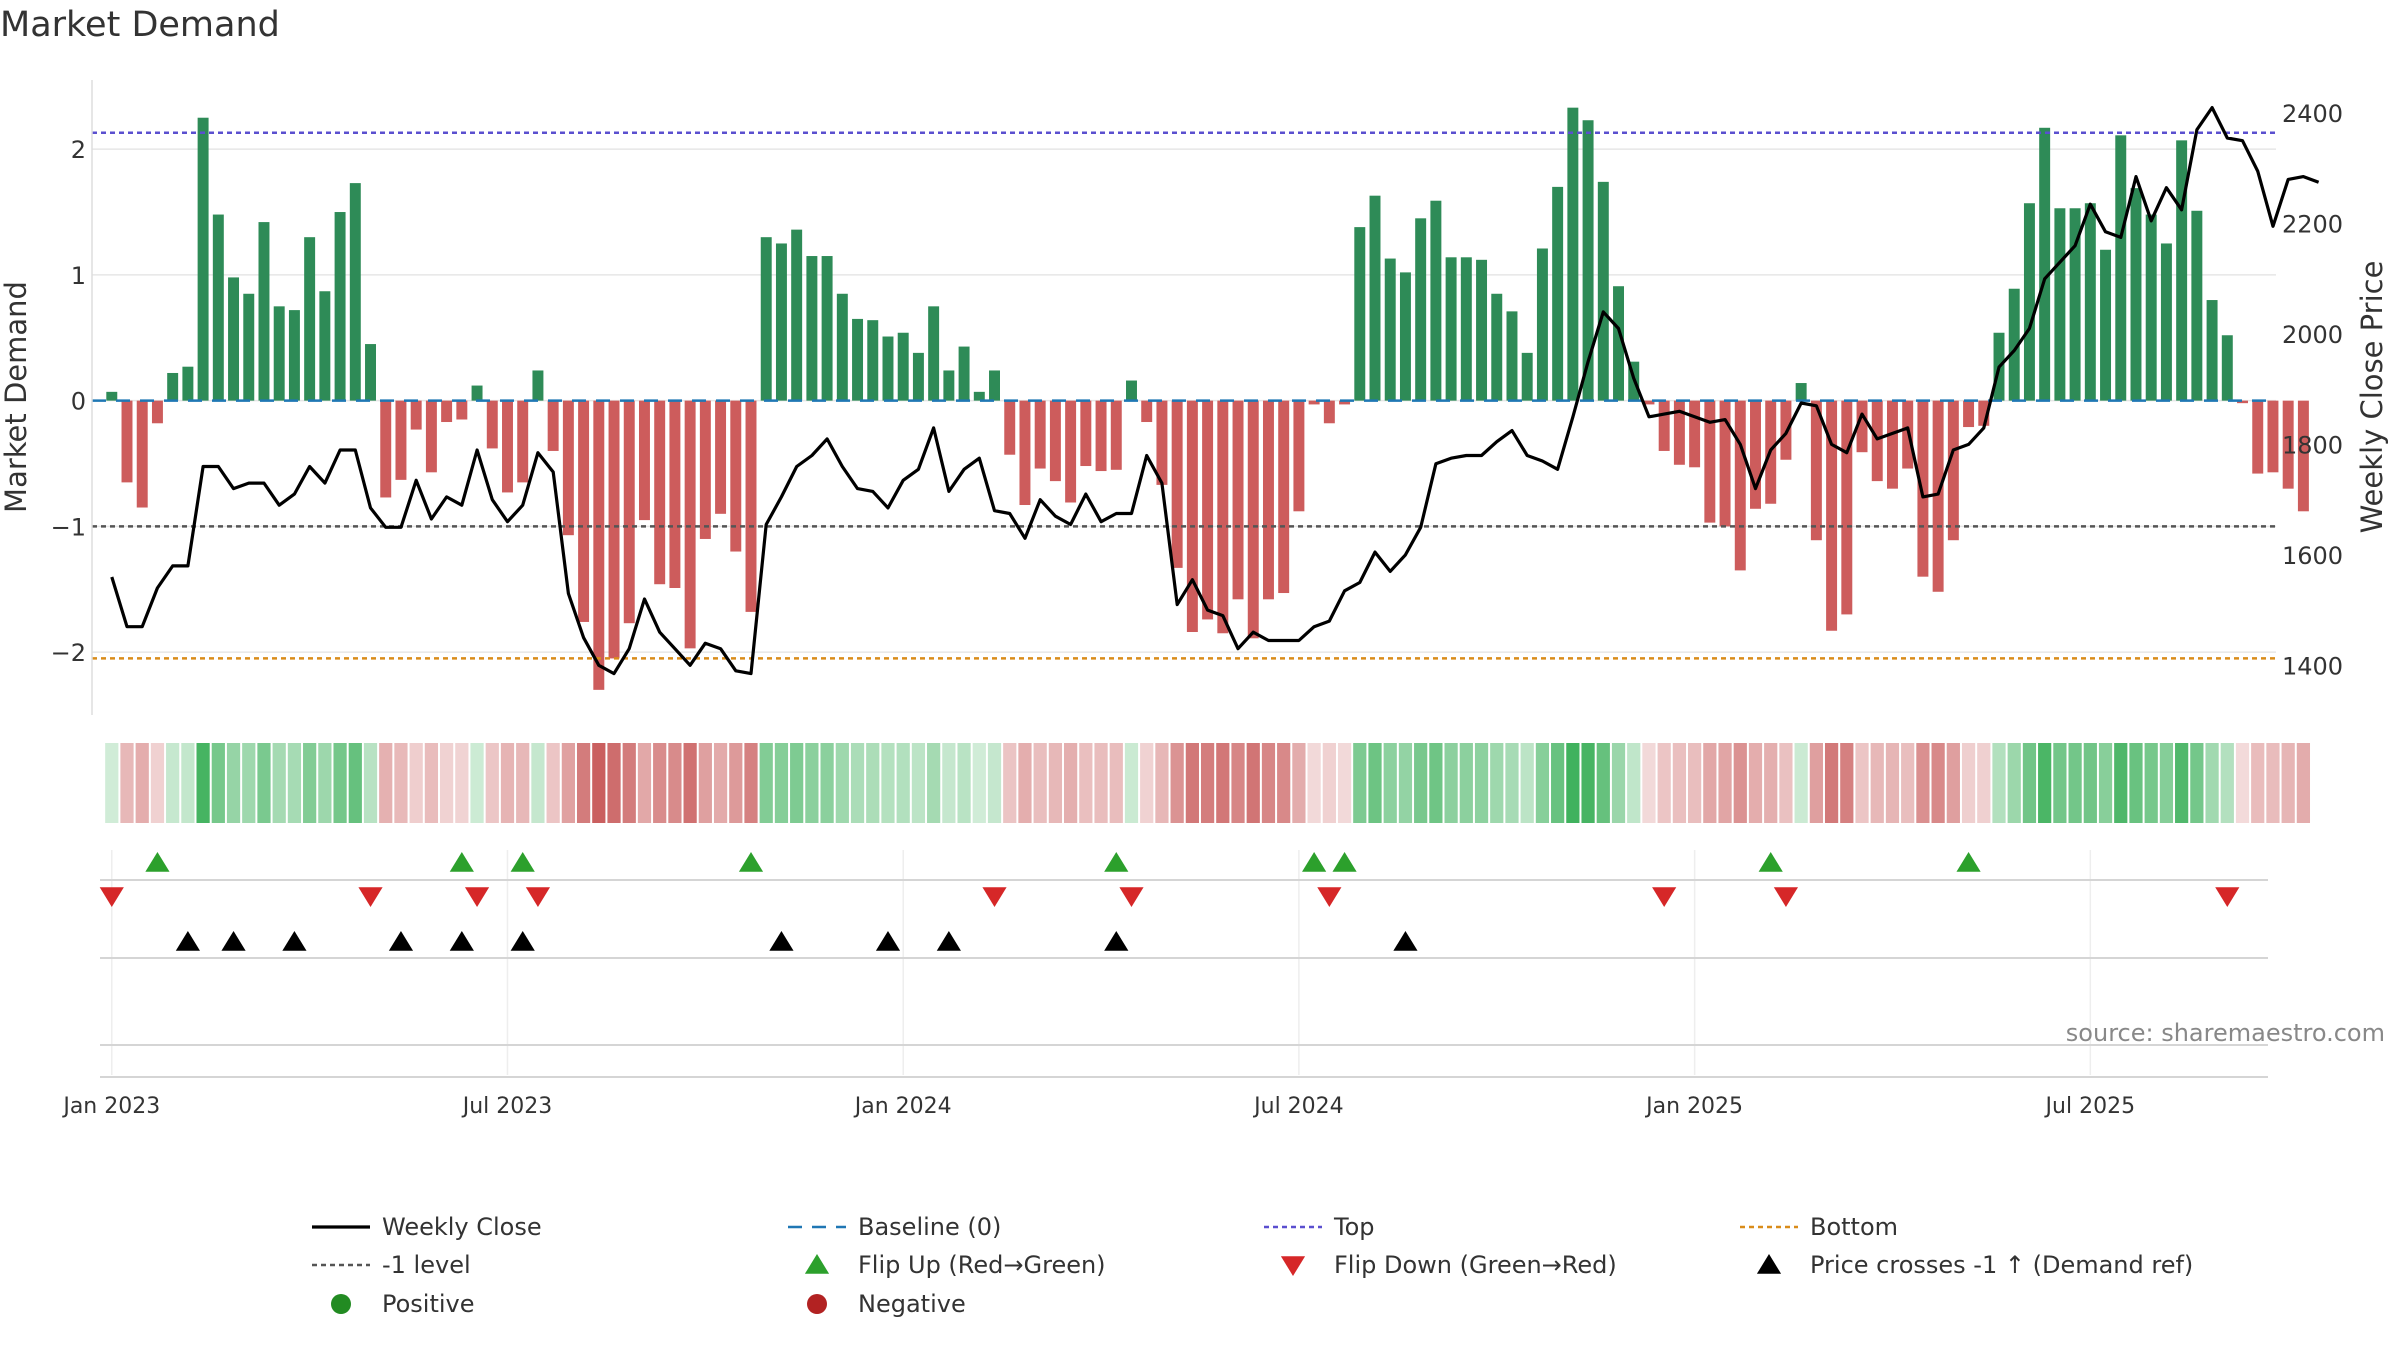 This screenshot has height=1350, width=2400. I want to click on source-label: source: sharemaestro.com, so click(2225, 1033).